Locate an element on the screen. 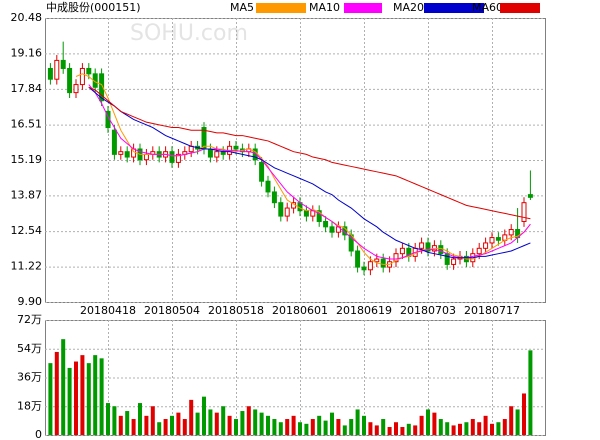  y-tick-label: 17.84 is located at coordinates (27, 88).